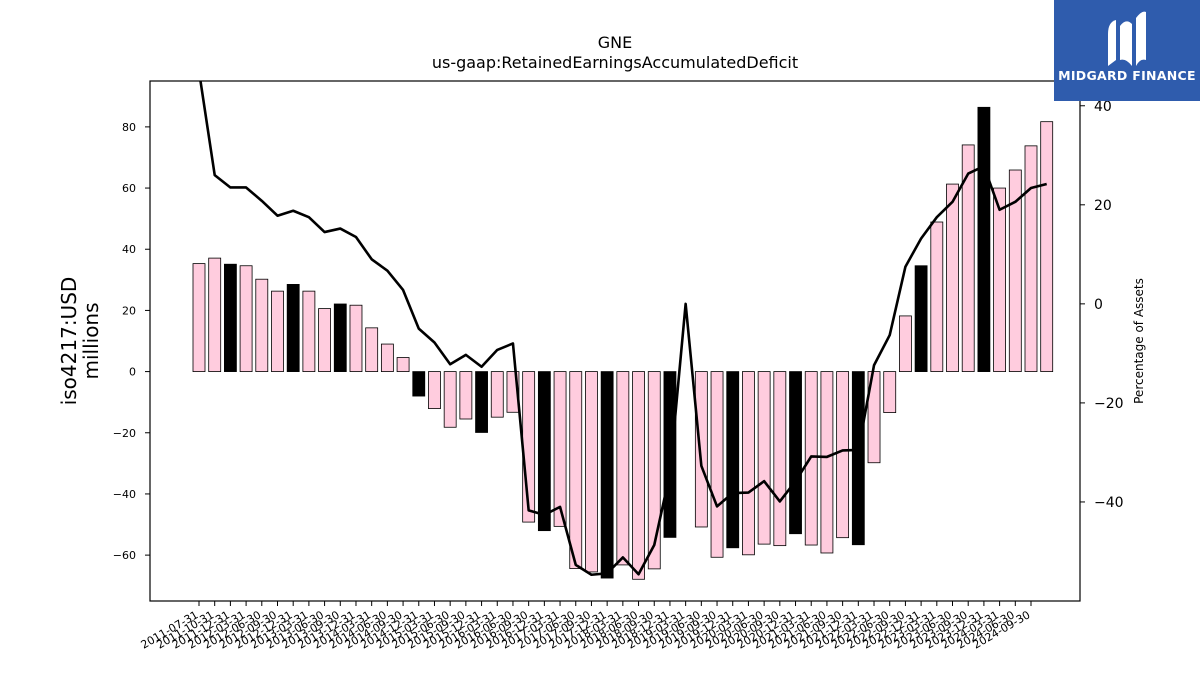 The image size is (1200, 675). What do you see at coordinates (124, 555) in the screenshot?
I see `y-tick-label: −60` at bounding box center [124, 555].